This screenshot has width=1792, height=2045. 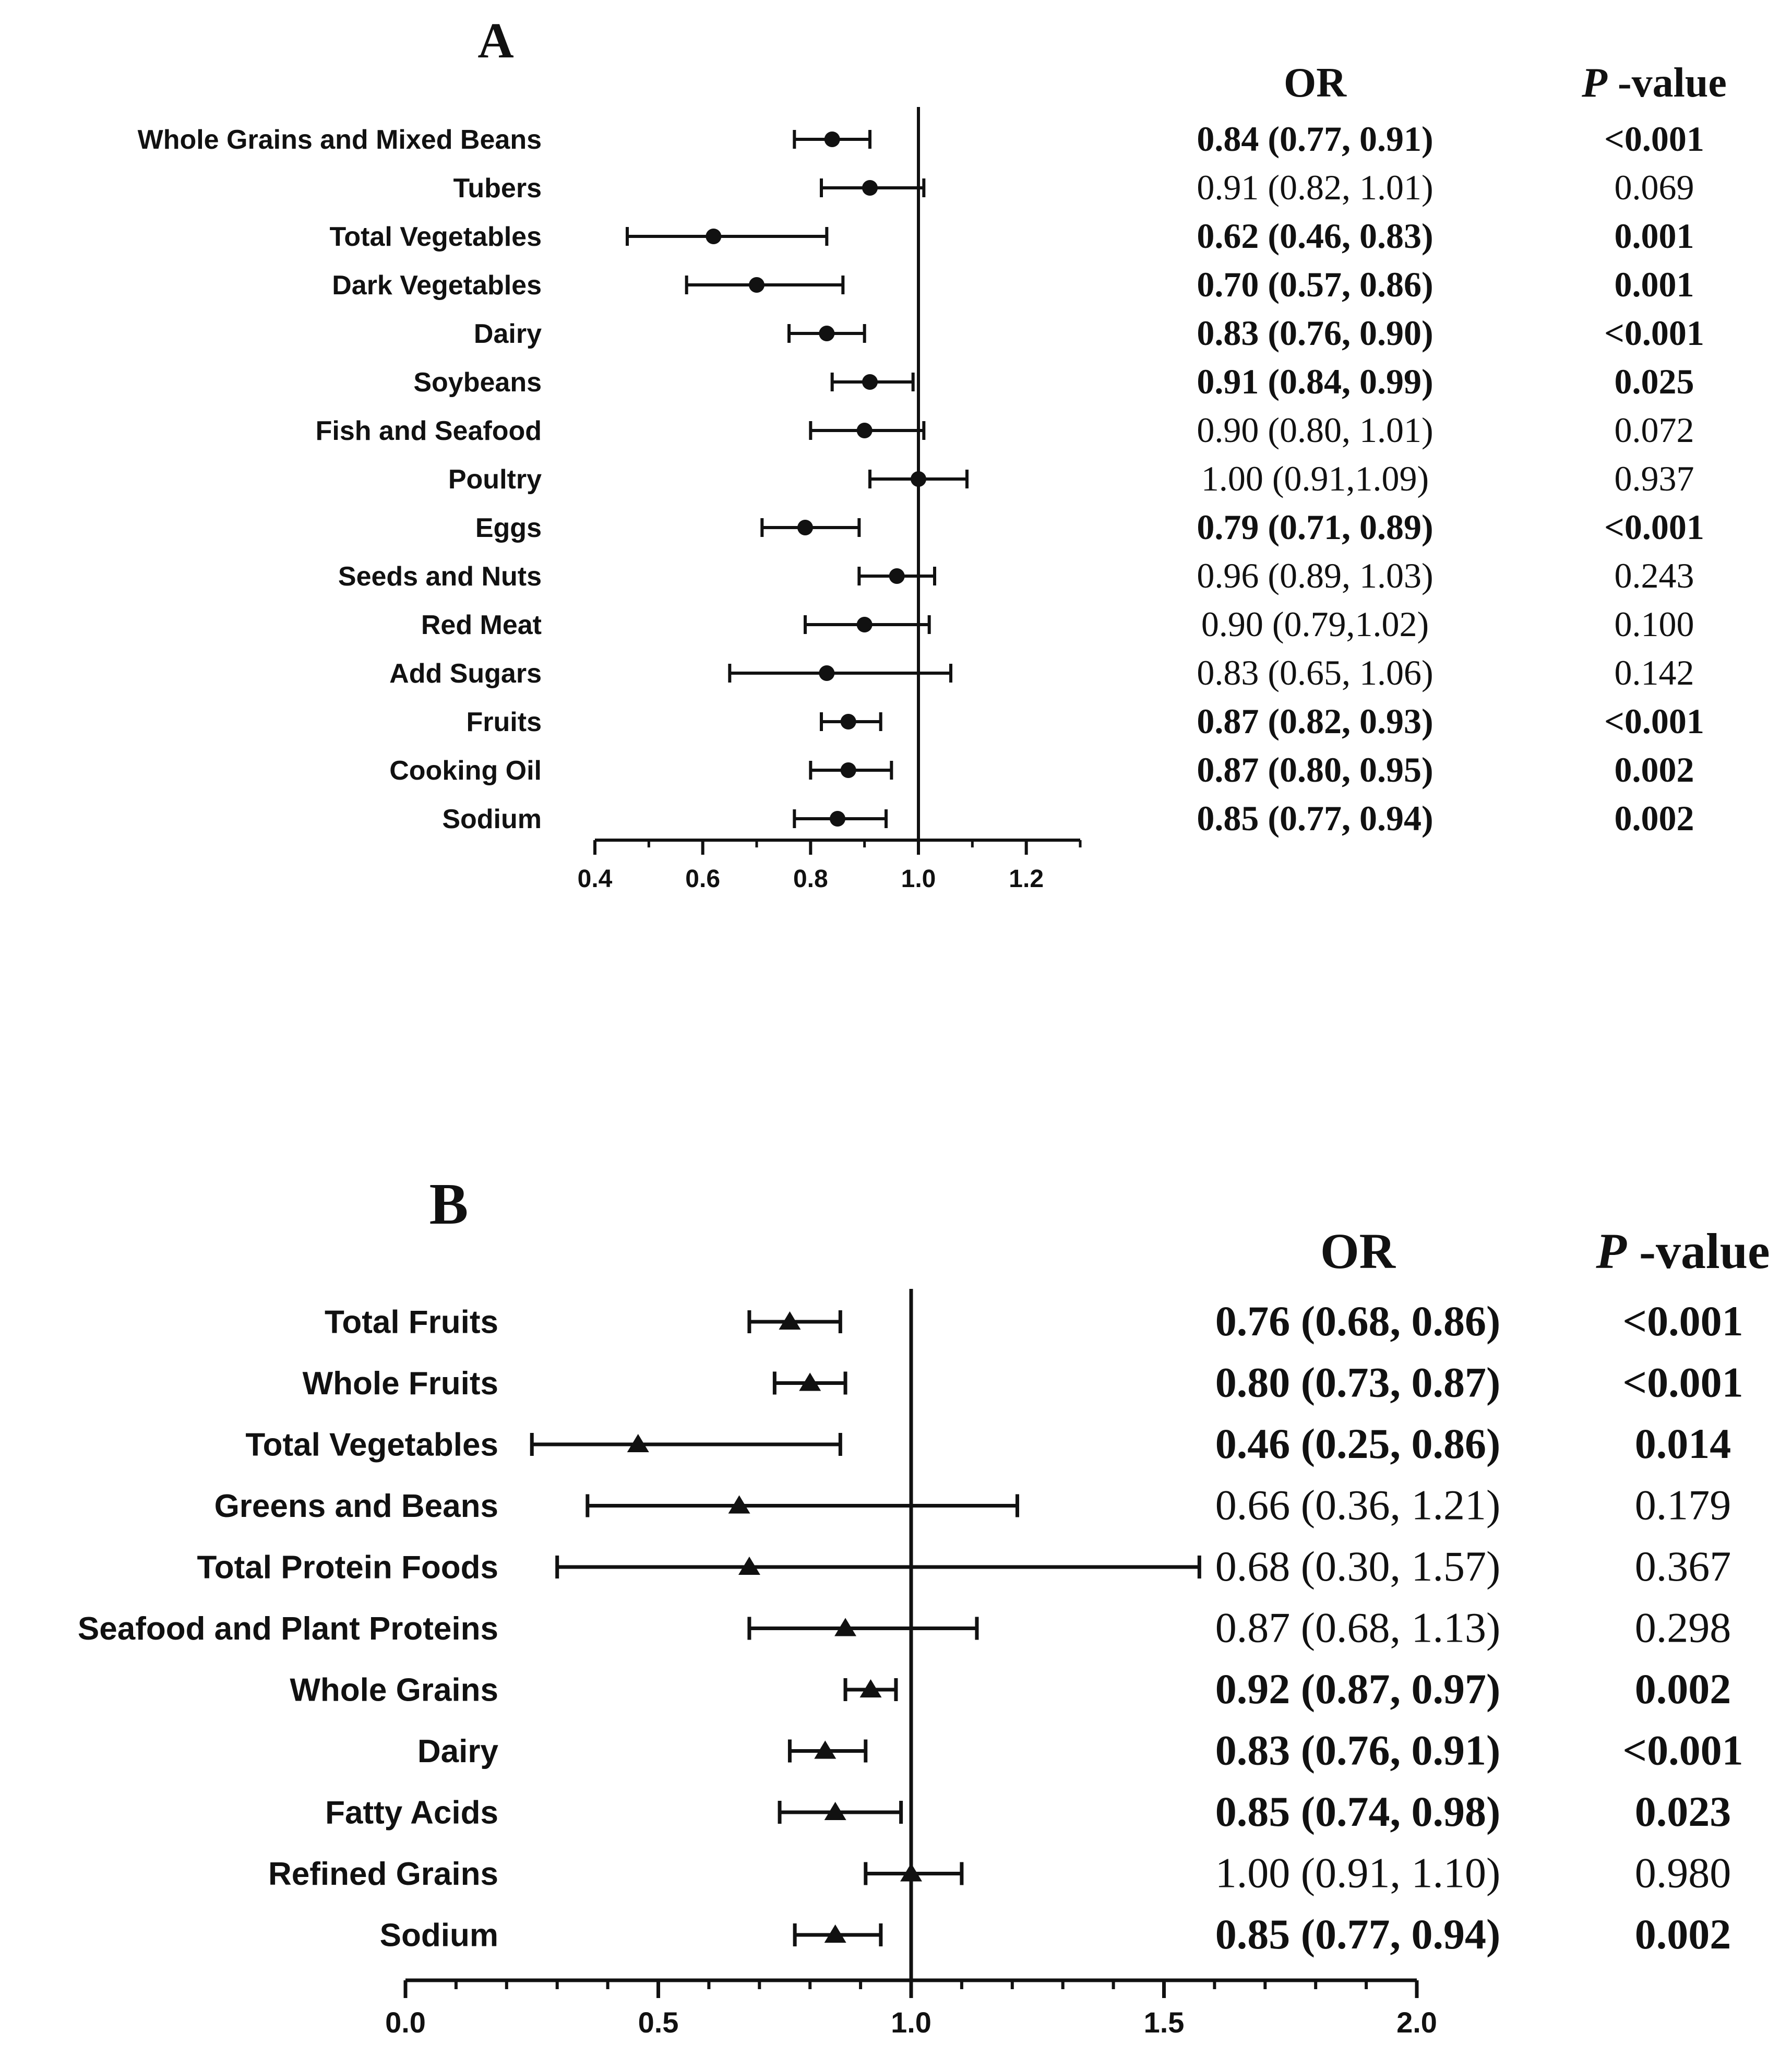 I want to click on p-value-header-rest: -value, so click(x=1698, y=1251).